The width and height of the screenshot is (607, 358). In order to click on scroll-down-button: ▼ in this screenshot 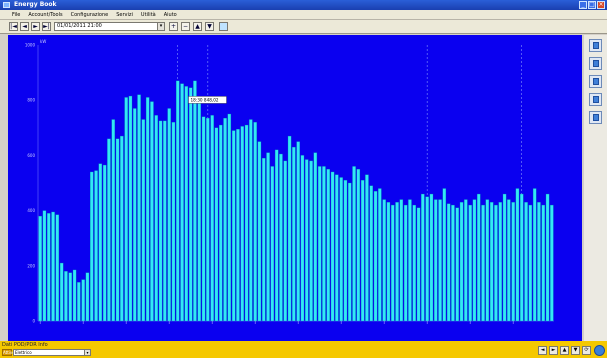, I will do `click(209, 26)`.